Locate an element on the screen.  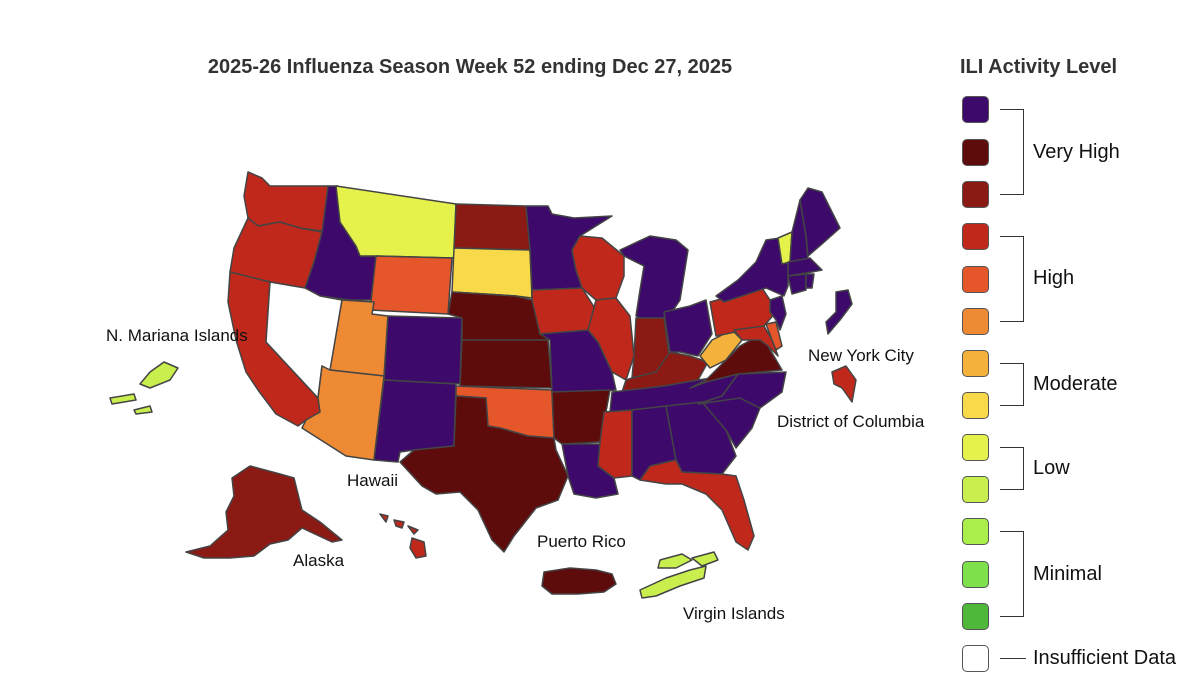
state-wisconsin is located at coordinates (598, 268).